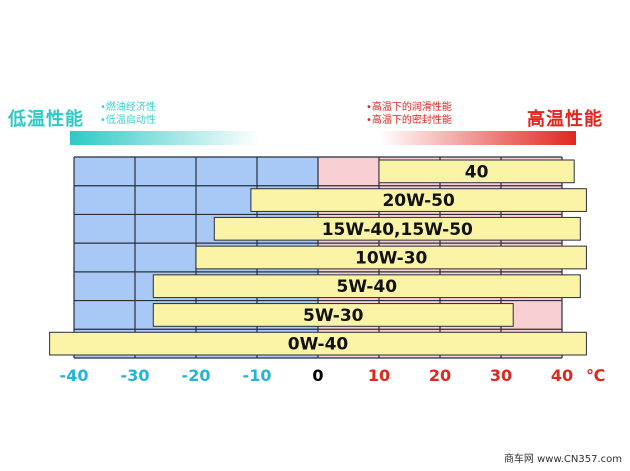  I want to click on bar-label: 40, so click(477, 172).